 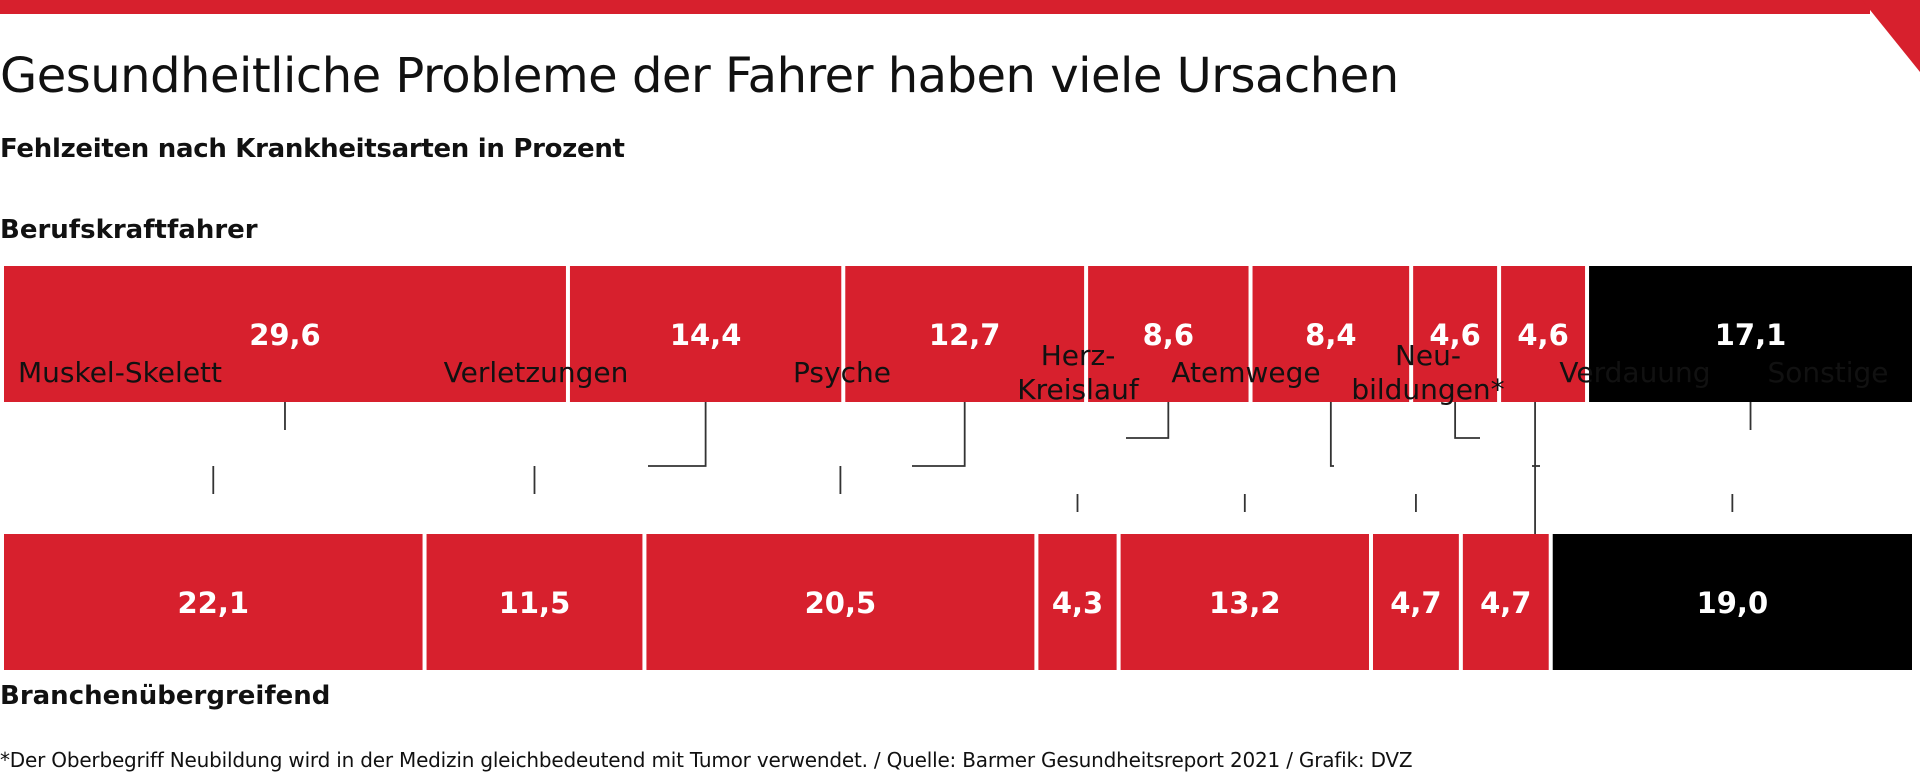 I want to click on value-label: 19,0, so click(x=1733, y=603).